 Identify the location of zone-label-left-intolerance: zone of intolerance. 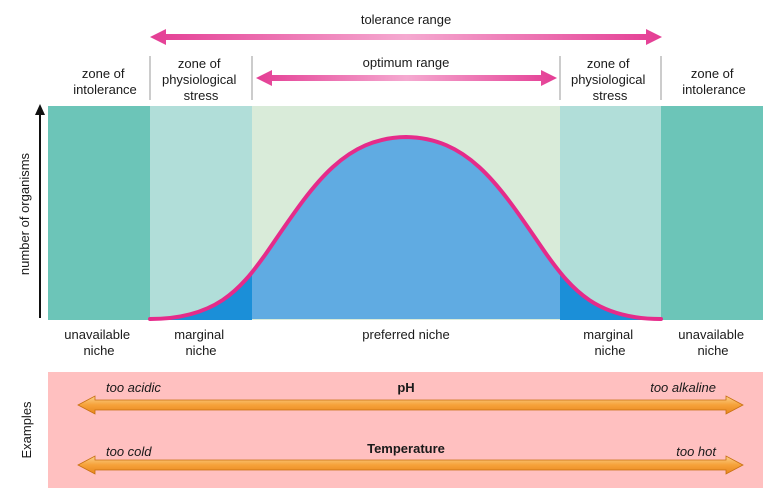
(105, 81).